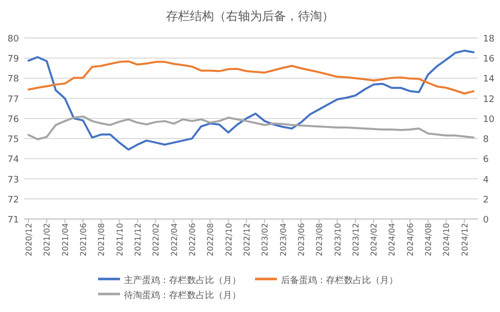  I want to click on x-tick-label: 2022/10, so click(229, 239).